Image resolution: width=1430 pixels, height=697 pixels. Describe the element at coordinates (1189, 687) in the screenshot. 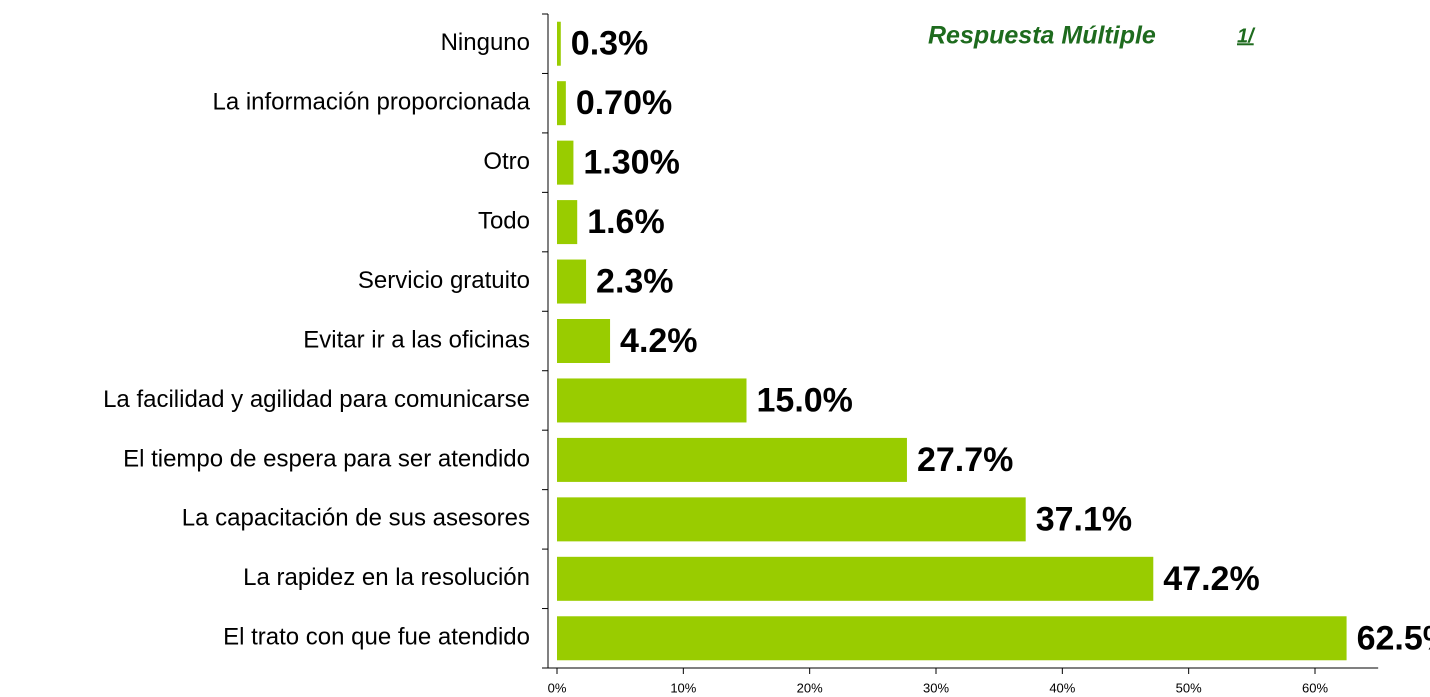

I see `x-tick-label: 50%` at that location.